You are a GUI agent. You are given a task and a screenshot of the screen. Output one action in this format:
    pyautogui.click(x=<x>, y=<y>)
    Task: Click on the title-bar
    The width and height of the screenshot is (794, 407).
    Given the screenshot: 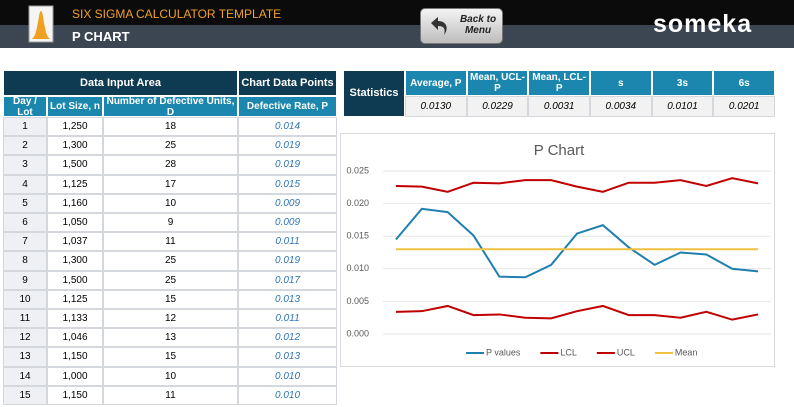 What is the action you would take?
    pyautogui.click(x=397, y=12)
    